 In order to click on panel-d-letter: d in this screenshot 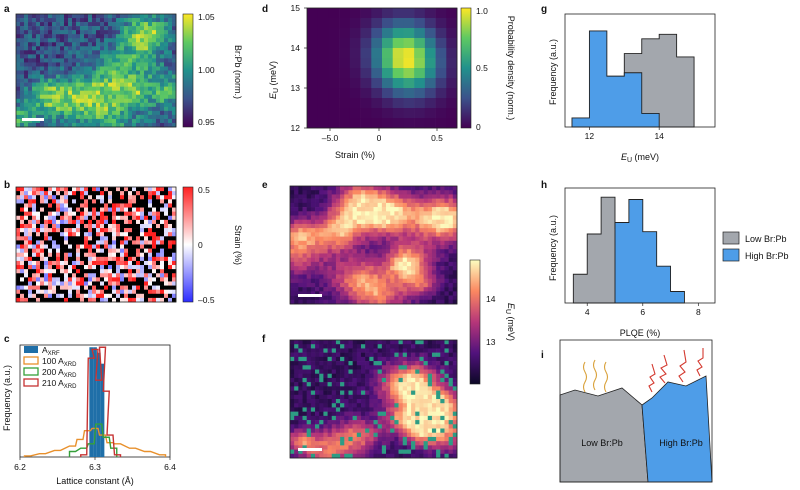, I will do `click(265, 9)`.